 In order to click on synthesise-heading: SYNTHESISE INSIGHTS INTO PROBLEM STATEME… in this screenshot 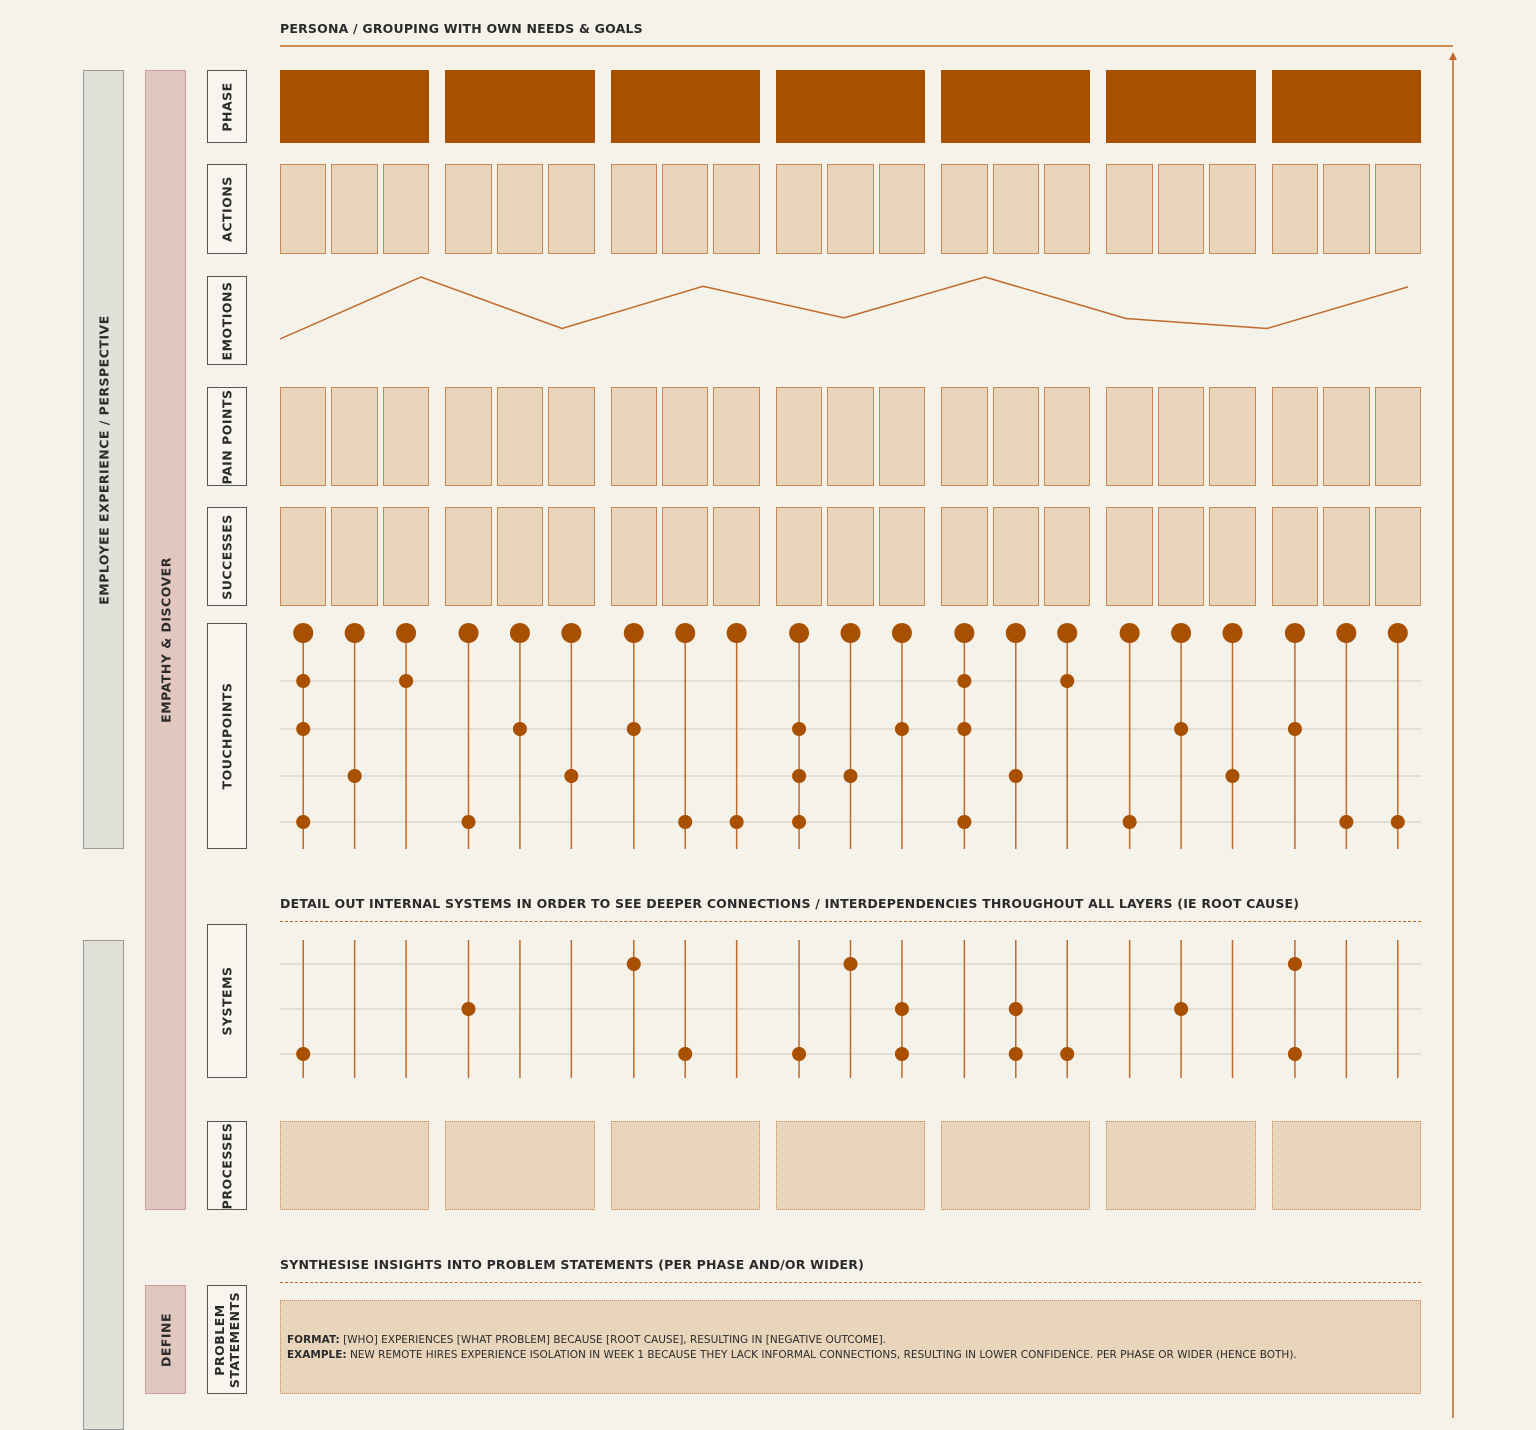, I will do `click(572, 1264)`.